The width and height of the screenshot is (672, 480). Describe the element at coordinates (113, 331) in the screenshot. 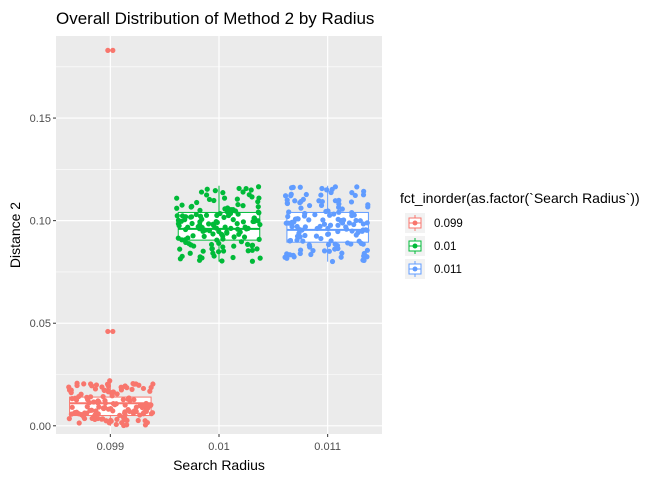

I see `outlier-point` at that location.